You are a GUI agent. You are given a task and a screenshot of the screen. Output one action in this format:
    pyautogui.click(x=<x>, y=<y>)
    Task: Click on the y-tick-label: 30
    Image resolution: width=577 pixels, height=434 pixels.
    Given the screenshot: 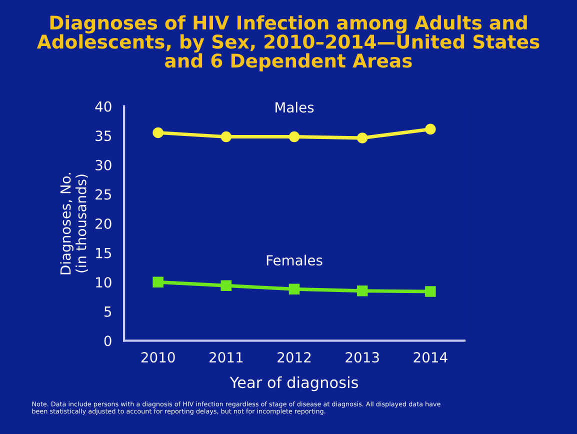 What is the action you would take?
    pyautogui.click(x=104, y=165)
    